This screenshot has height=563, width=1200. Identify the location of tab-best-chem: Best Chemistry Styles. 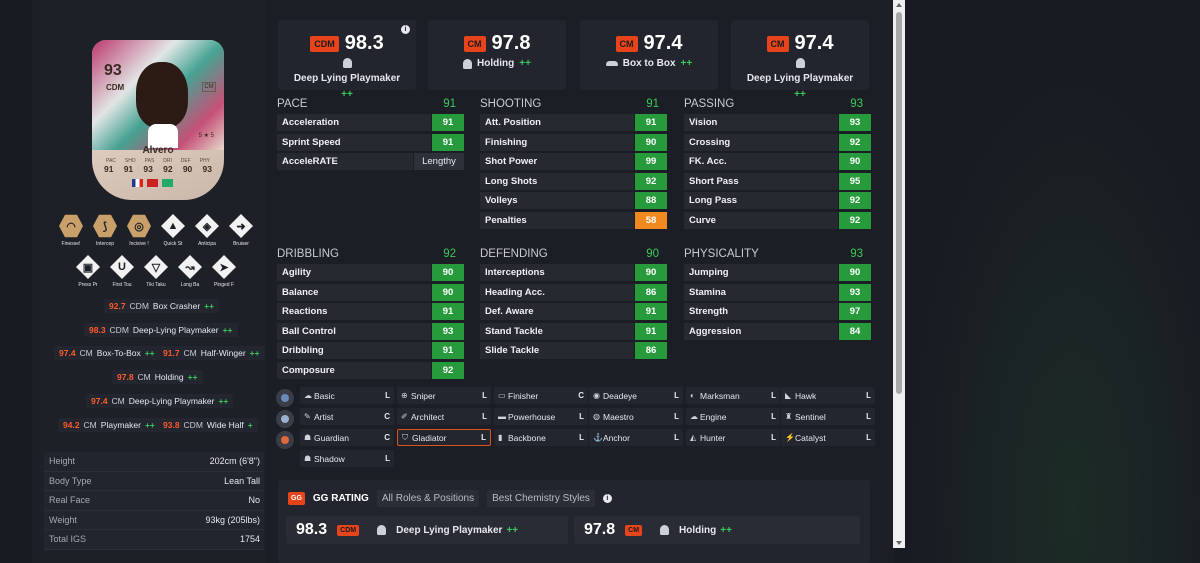
(541, 498).